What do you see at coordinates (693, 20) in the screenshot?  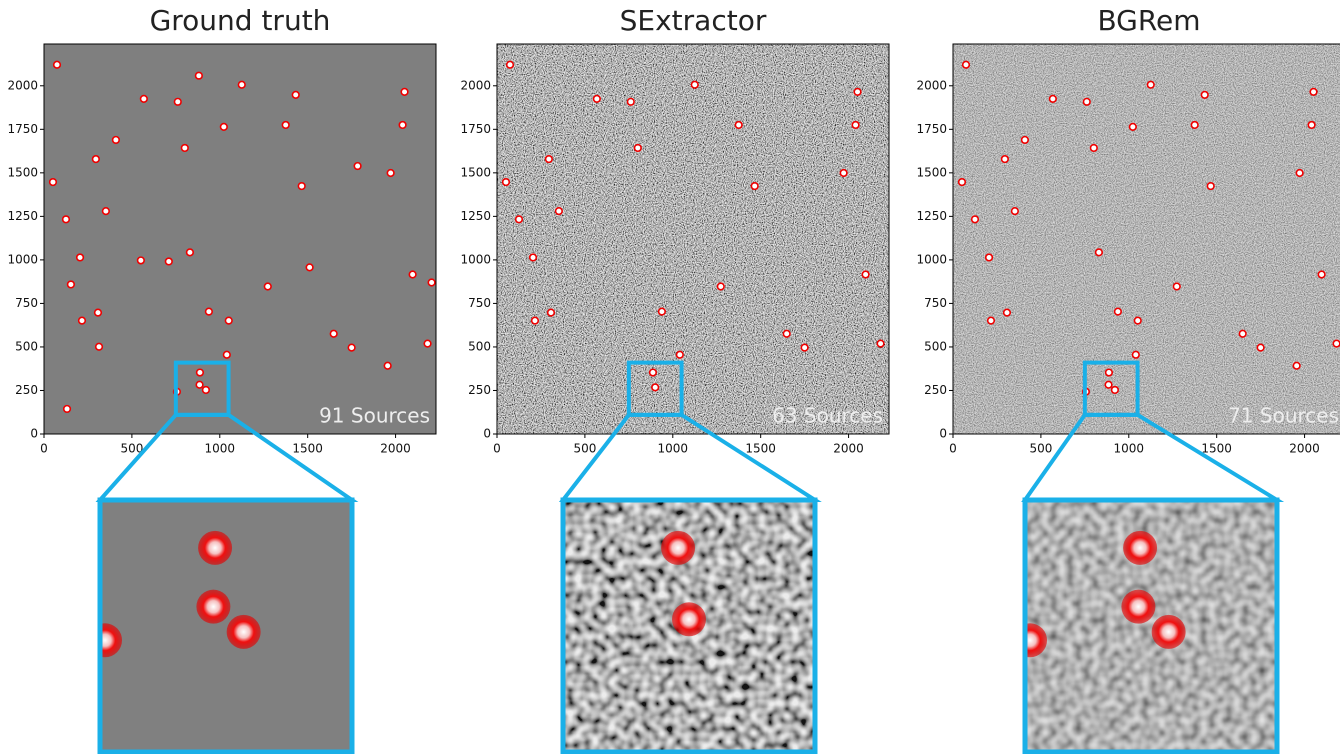 I see `title: SExtractor` at bounding box center [693, 20].